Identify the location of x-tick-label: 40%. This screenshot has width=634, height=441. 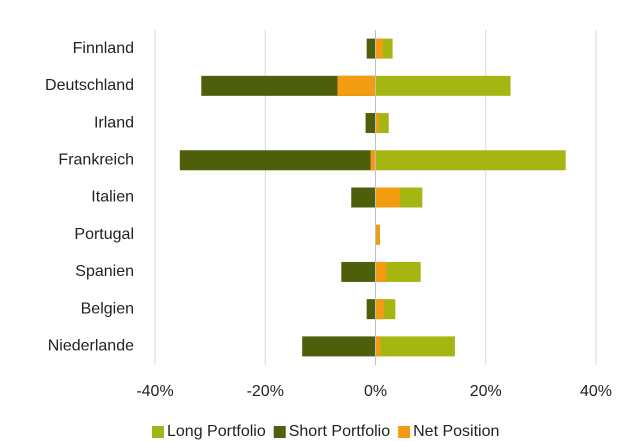
(596, 391).